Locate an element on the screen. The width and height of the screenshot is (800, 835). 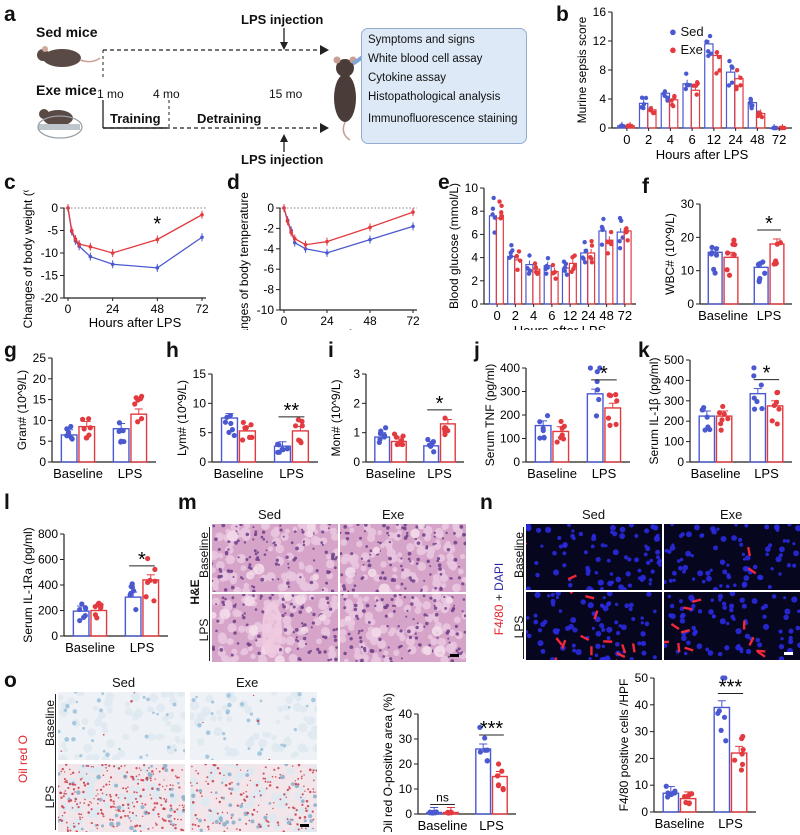
y-tick-label: 2 is located at coordinates (474, 281).